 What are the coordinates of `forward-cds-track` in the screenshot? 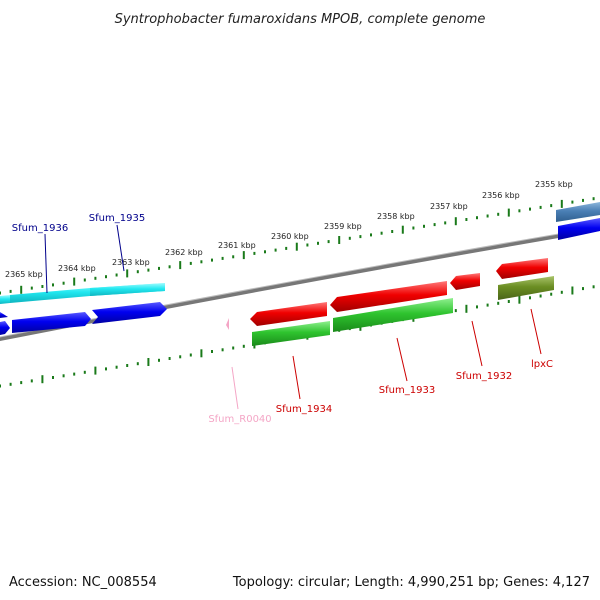 It's located at (83, 318).